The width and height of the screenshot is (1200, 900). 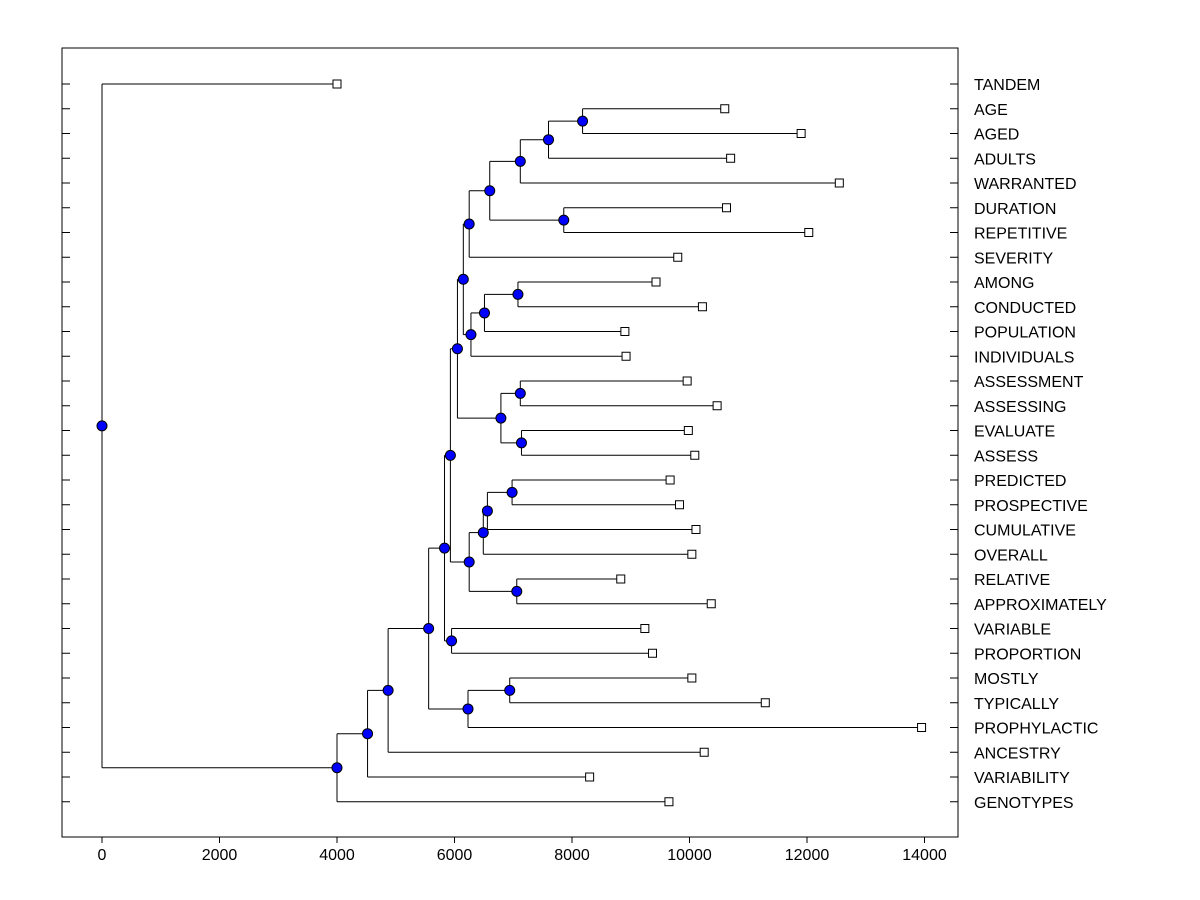 What do you see at coordinates (487, 511) in the screenshot?
I see `merge-node-n16` at bounding box center [487, 511].